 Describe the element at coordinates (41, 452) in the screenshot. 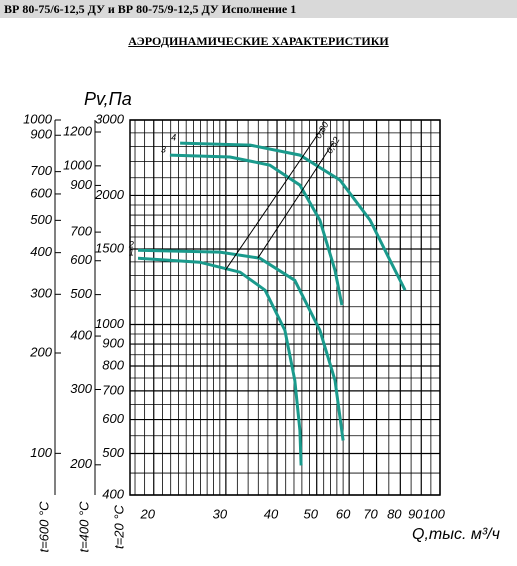

I see `secondary-tick-label: 100` at that location.